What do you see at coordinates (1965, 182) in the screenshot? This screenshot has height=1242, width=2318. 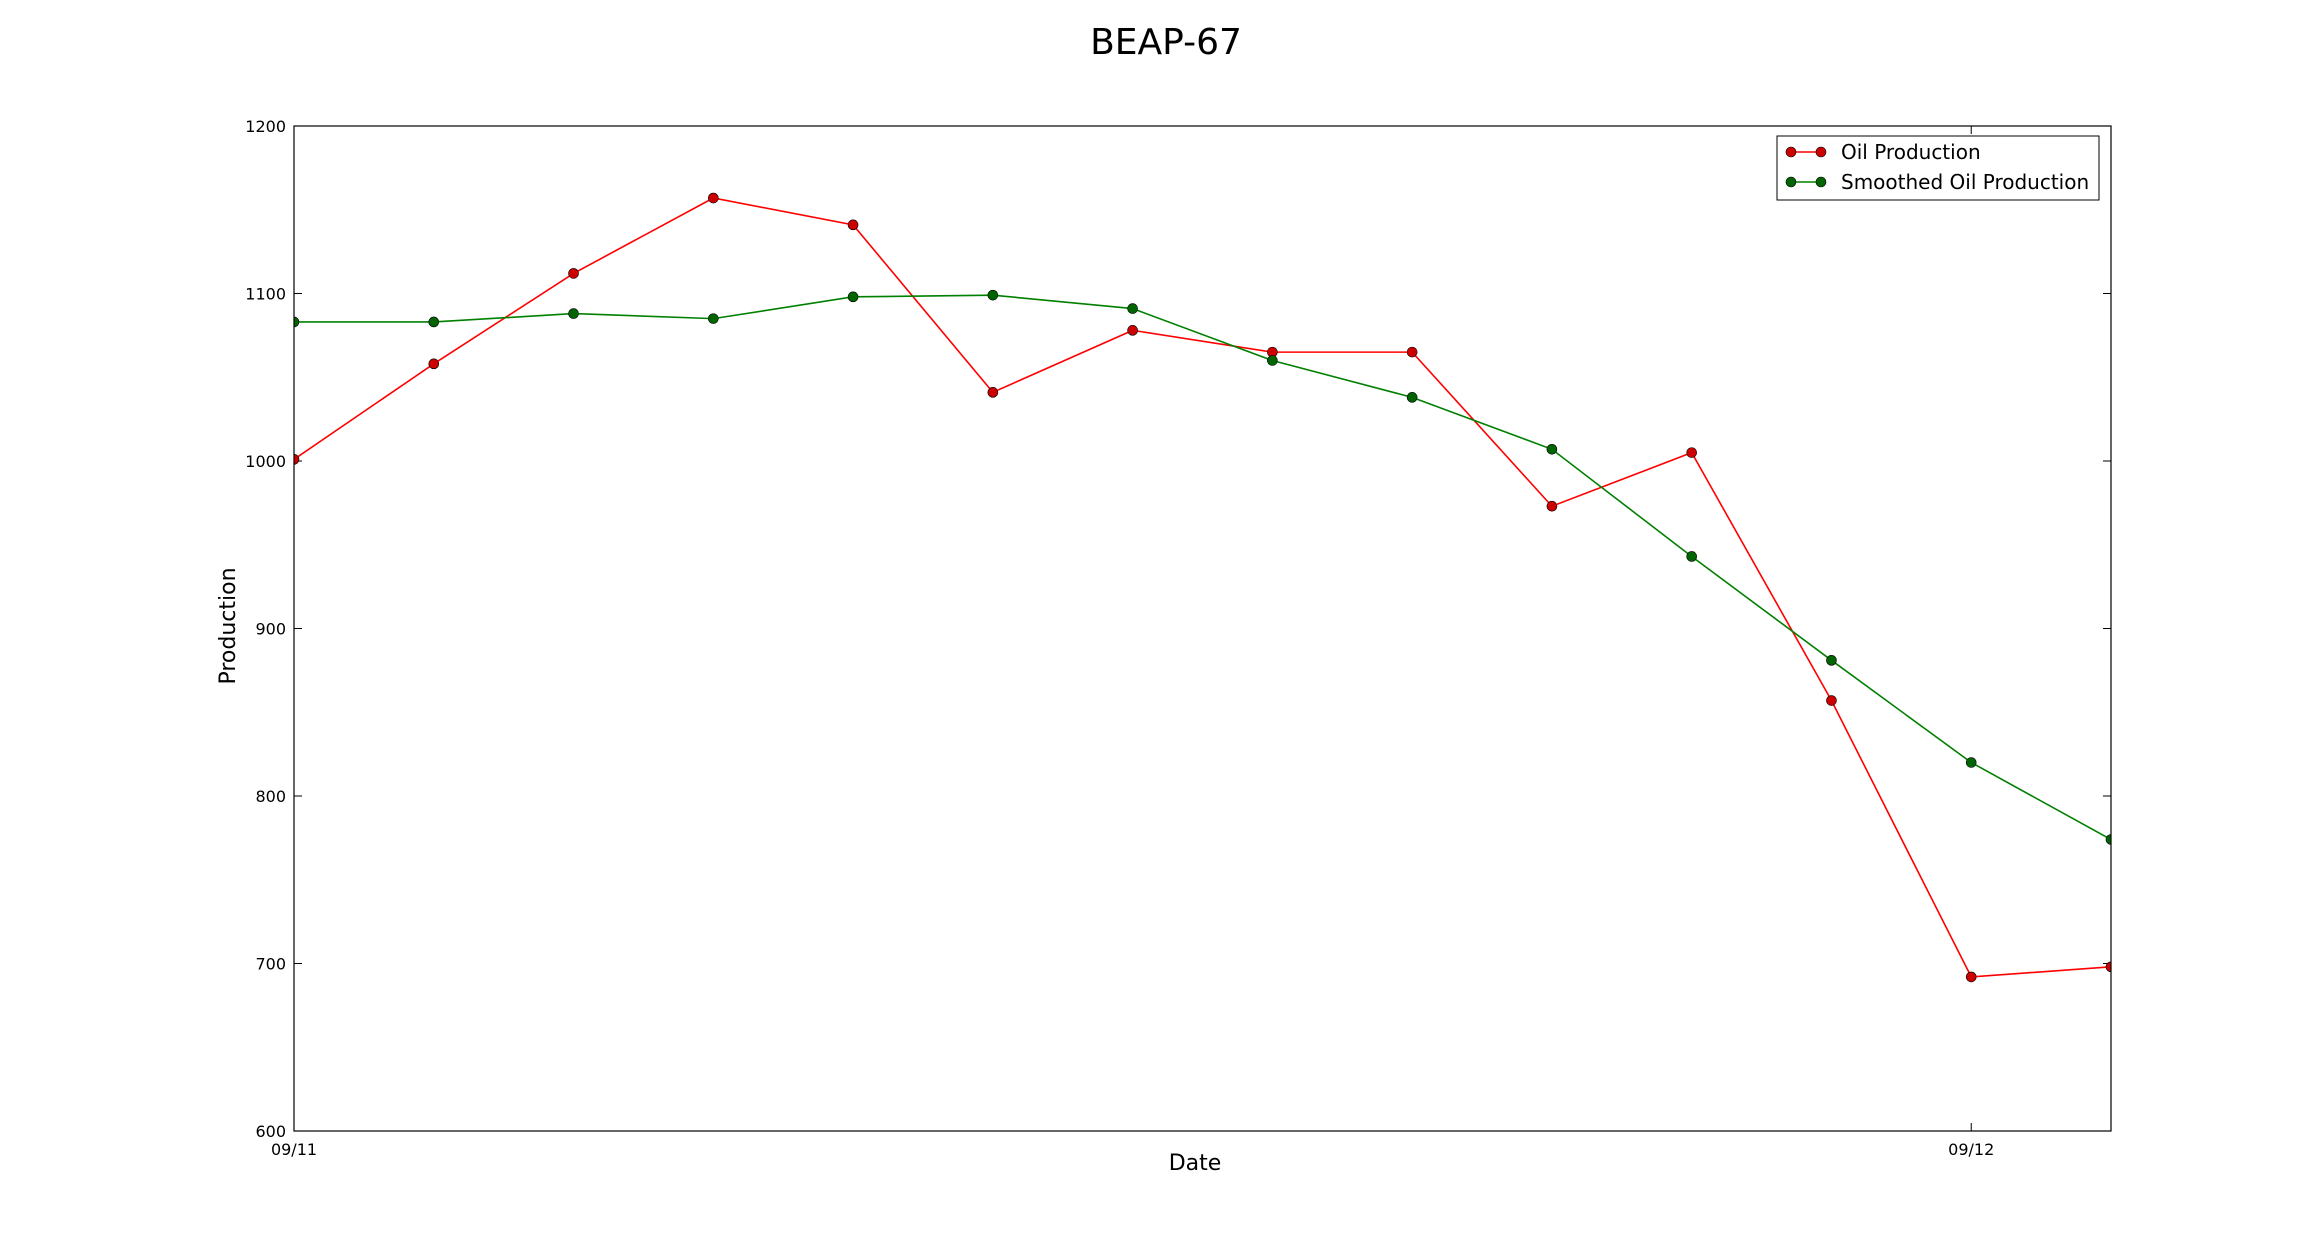 I see `legend-entry: Smoothed Oil Production` at bounding box center [1965, 182].